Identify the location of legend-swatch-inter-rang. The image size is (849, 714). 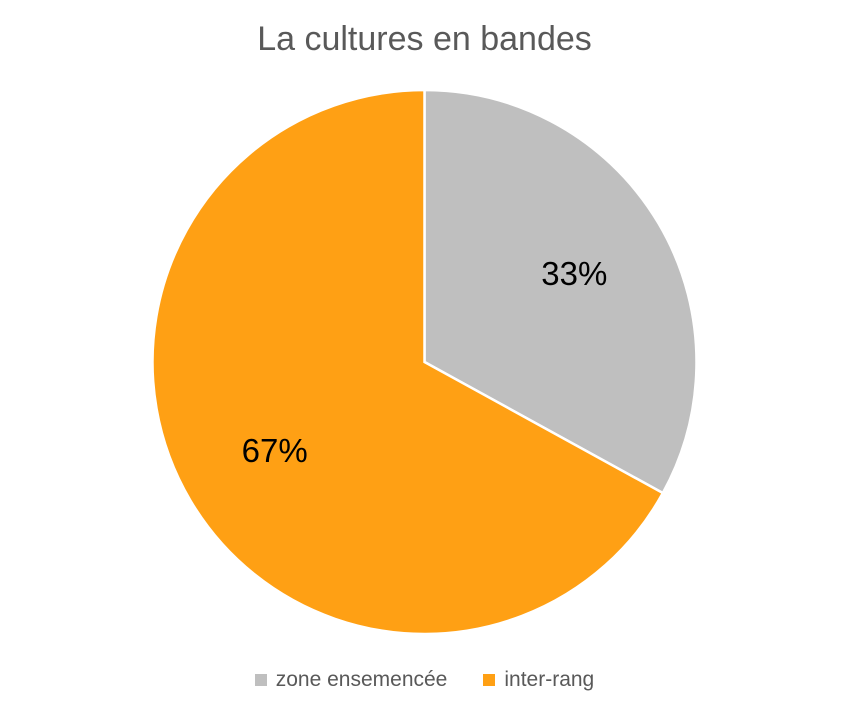
(489, 680).